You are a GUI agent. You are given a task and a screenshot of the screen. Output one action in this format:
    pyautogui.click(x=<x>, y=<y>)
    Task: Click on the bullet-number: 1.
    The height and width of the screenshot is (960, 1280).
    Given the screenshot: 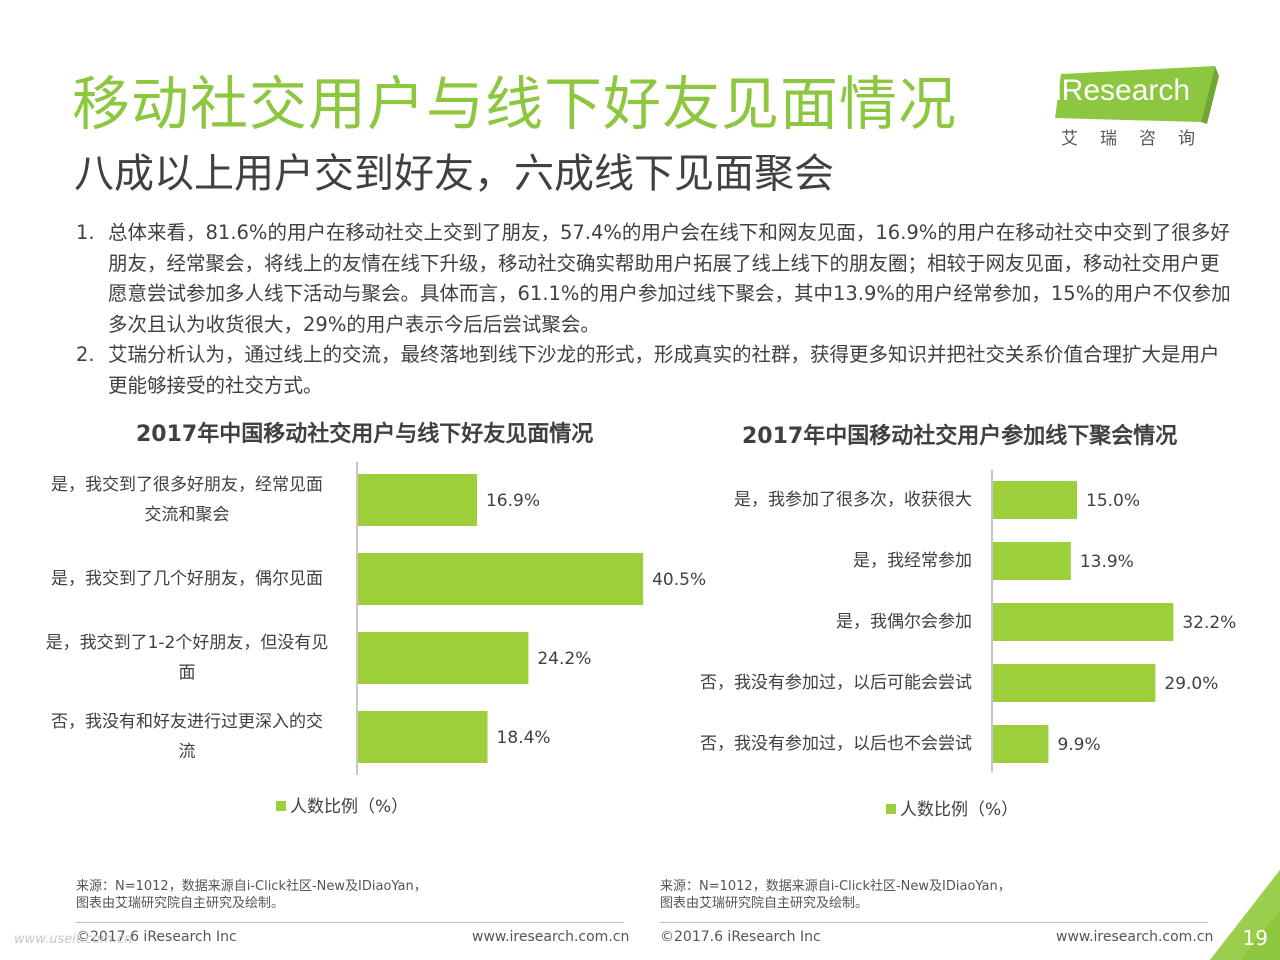 What is the action you would take?
    pyautogui.click(x=85, y=232)
    